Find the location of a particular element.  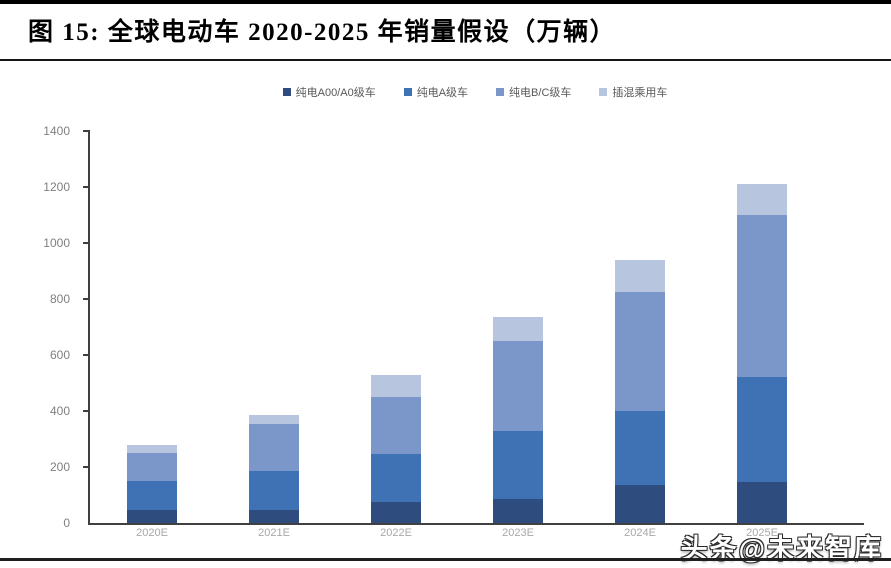

figure-title: 图 15: 全球电动车 2020-2025 年销量假设（万辆） is located at coordinates (322, 32).